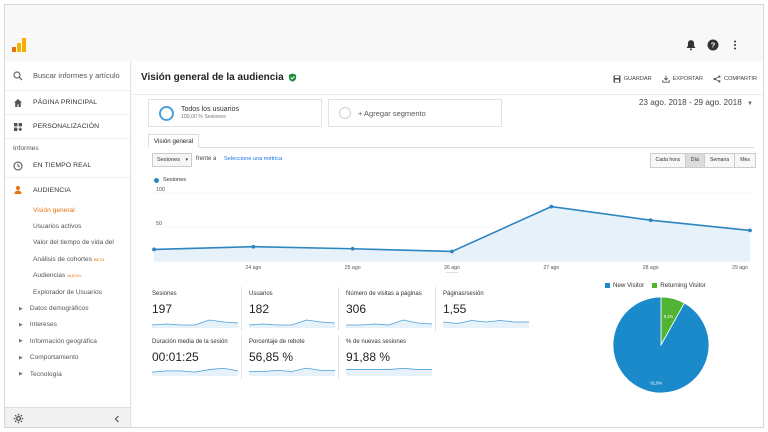 Image resolution: width=768 pixels, height=432 pixels. I want to click on save-label: GUARDAR, so click(637, 79).